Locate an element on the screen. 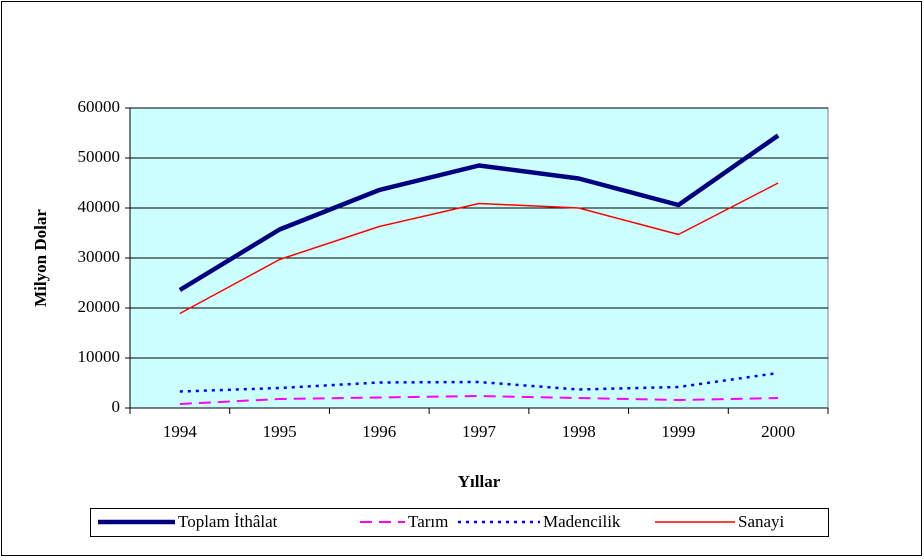  y-tick-label: 10000 is located at coordinates (99, 356).